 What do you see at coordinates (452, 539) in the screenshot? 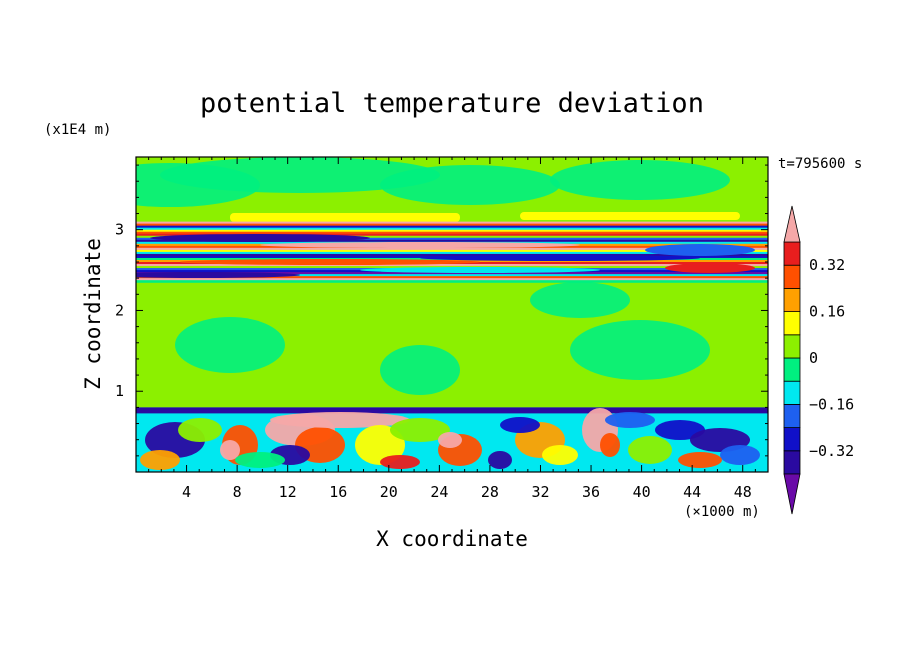
I see `x-axis-title: X coordinate` at bounding box center [452, 539].